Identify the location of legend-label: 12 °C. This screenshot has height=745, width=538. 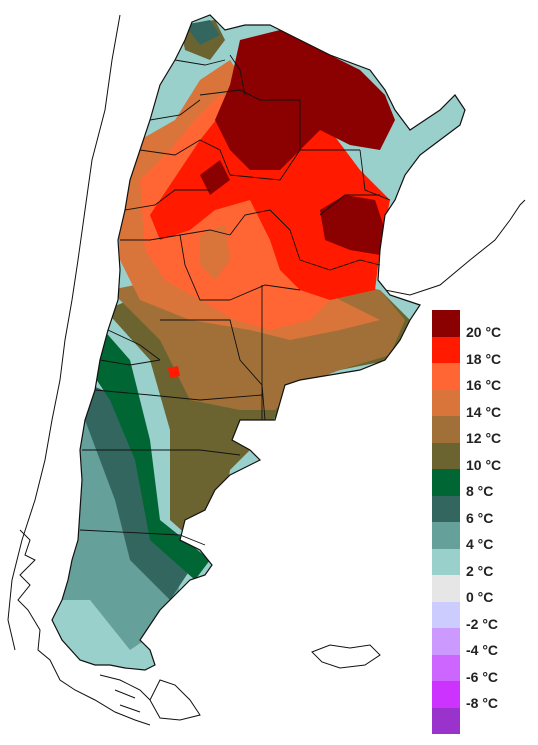
(484, 438).